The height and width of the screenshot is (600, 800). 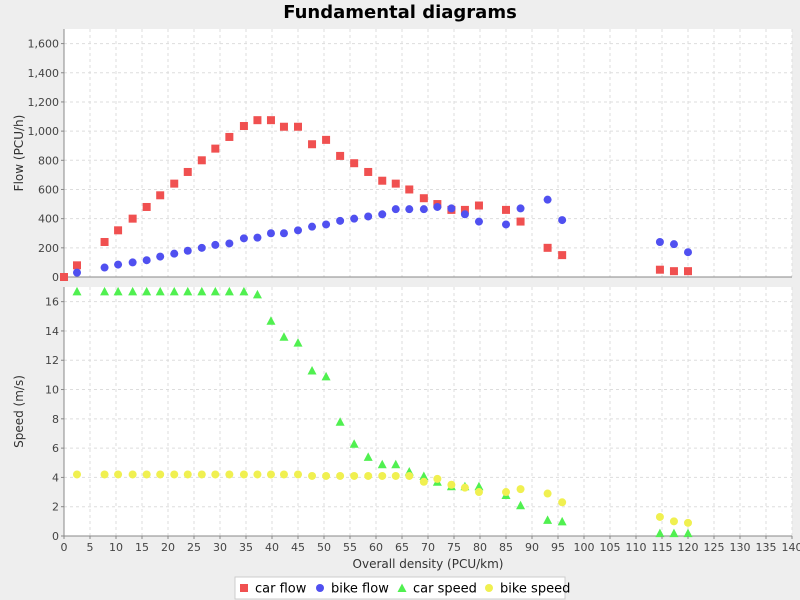 I want to click on legend-label: bike flow, so click(x=360, y=589).